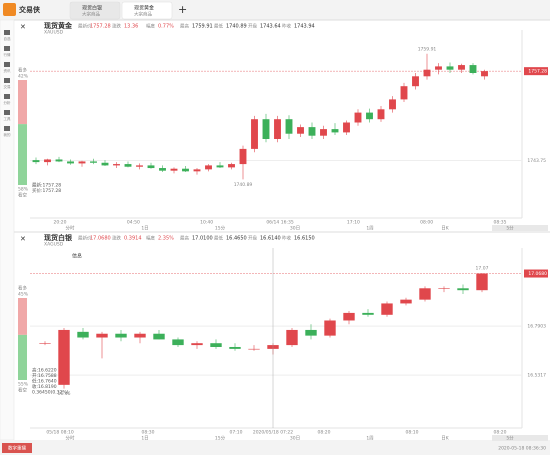 The height and width of the screenshot is (455, 550). I want to click on panel-code: XAGUSD, so click(54, 245).